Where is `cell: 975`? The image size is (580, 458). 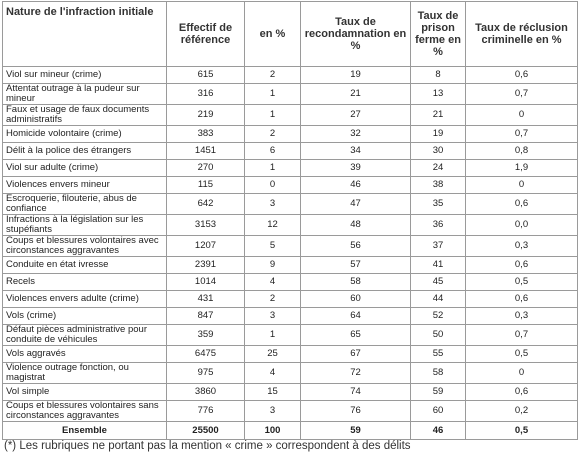 cell: 975 is located at coordinates (205, 373).